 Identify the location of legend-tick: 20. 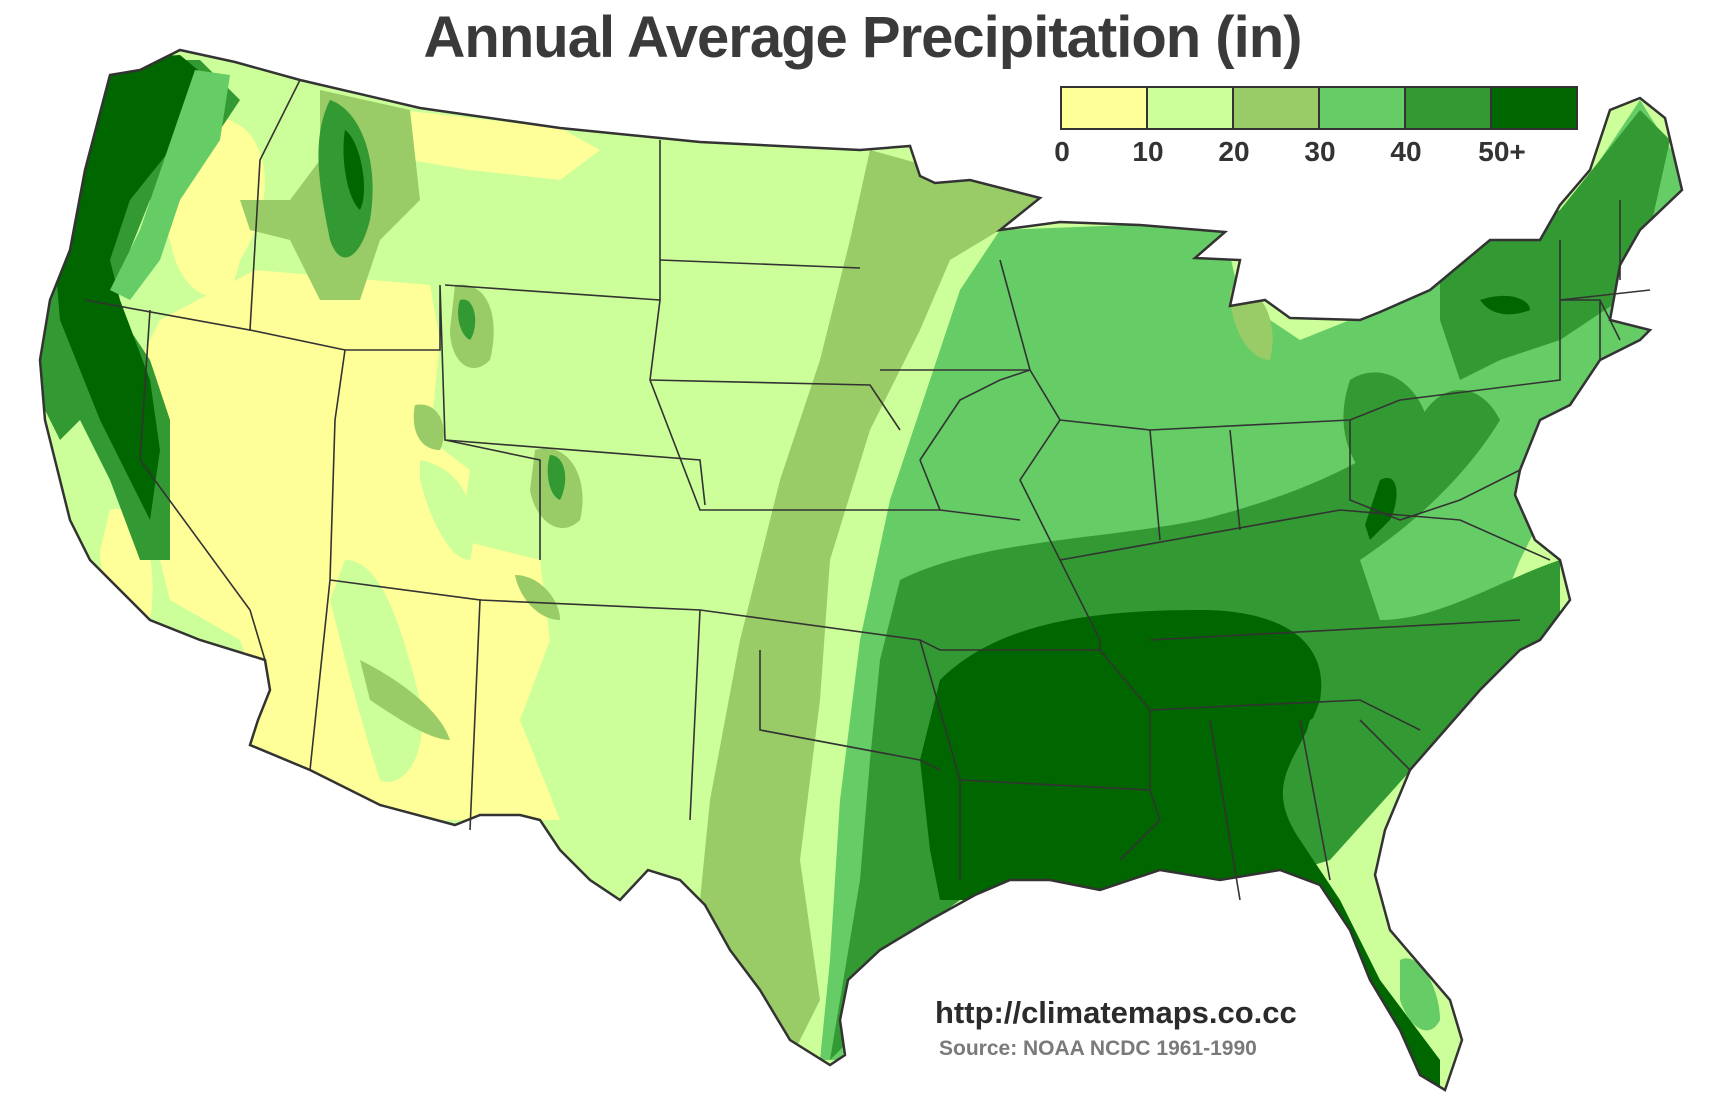
(1234, 151).